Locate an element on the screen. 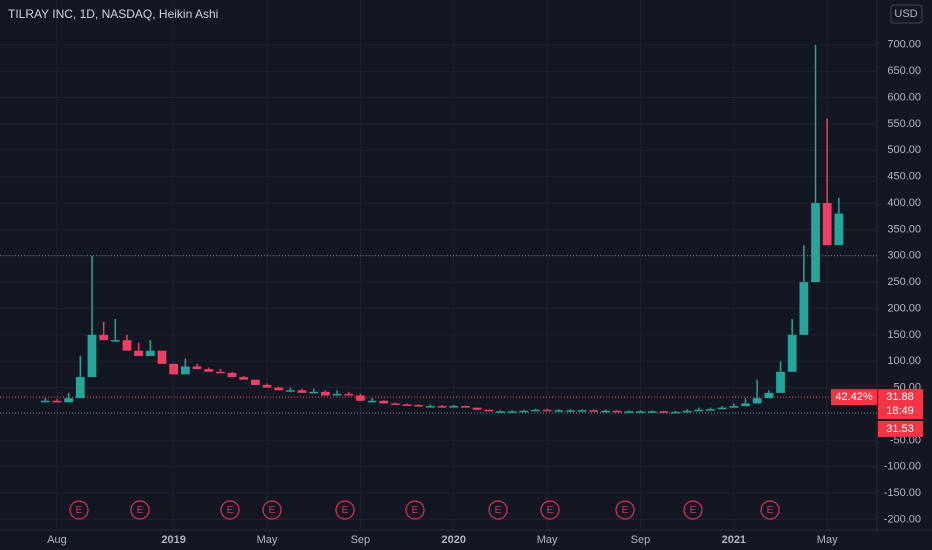 Image resolution: width=932 pixels, height=550 pixels. currency: USD is located at coordinates (905, 14).